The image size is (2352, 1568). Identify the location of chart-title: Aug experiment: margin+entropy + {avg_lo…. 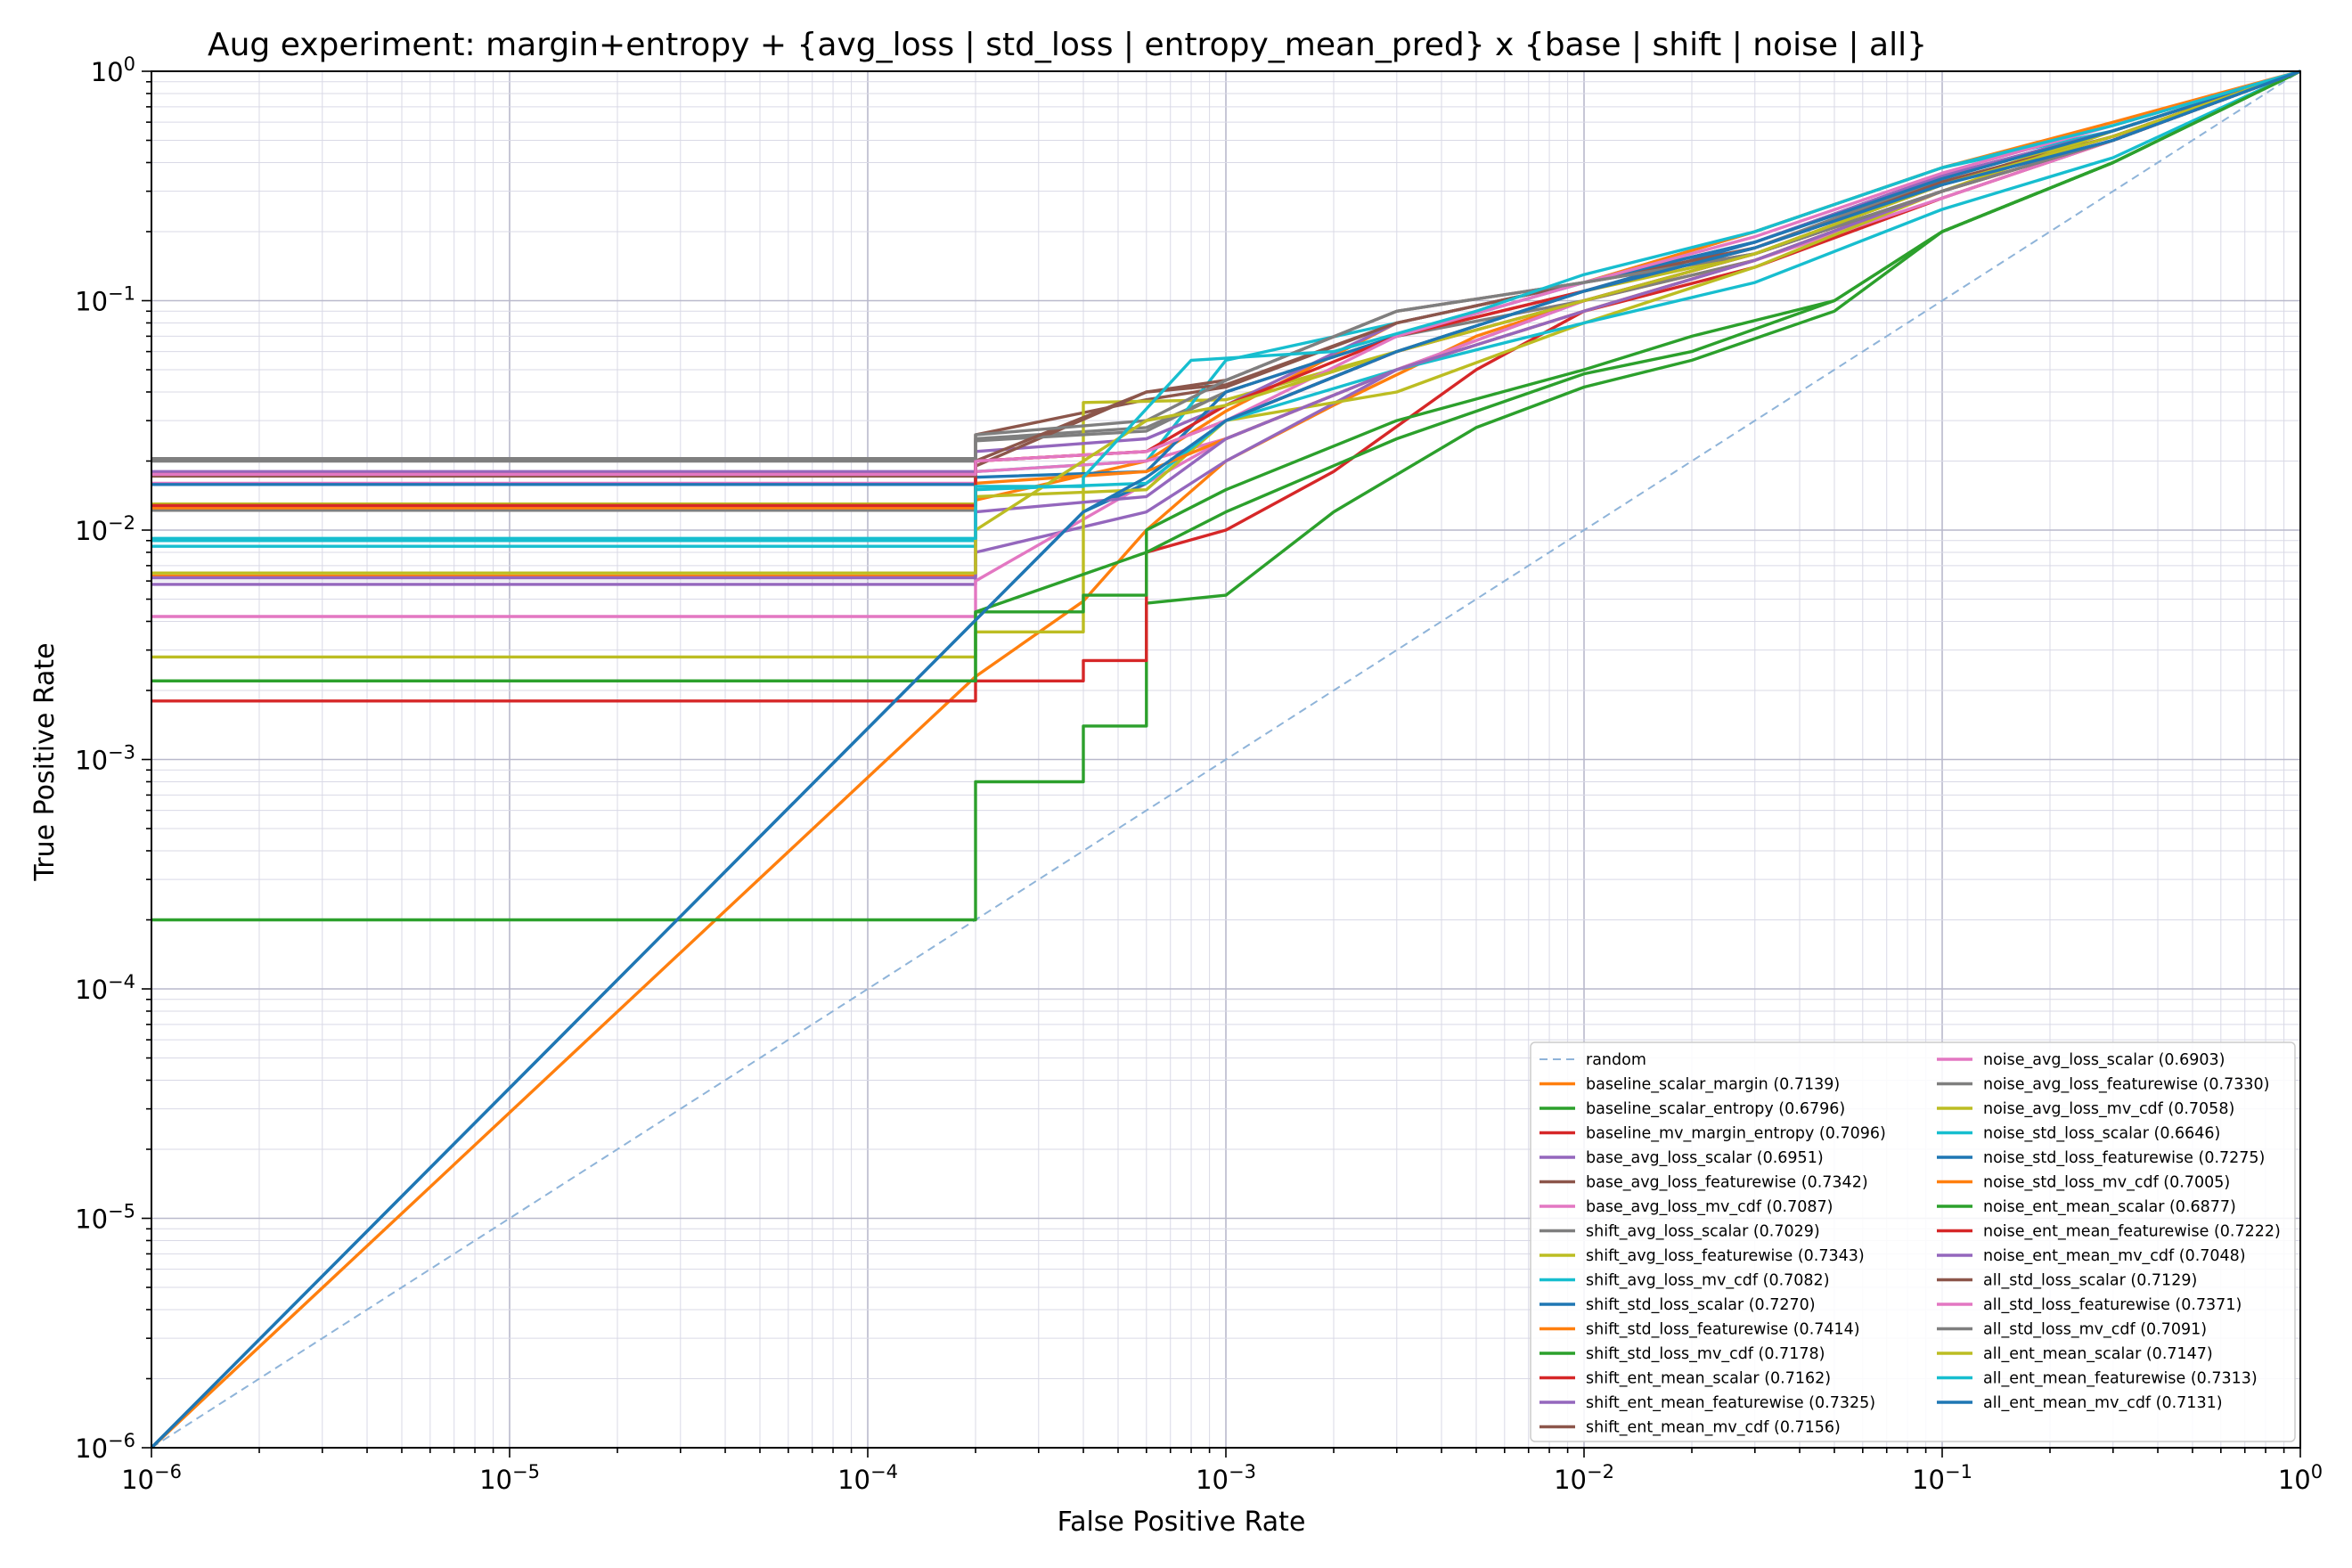
(1067, 45).